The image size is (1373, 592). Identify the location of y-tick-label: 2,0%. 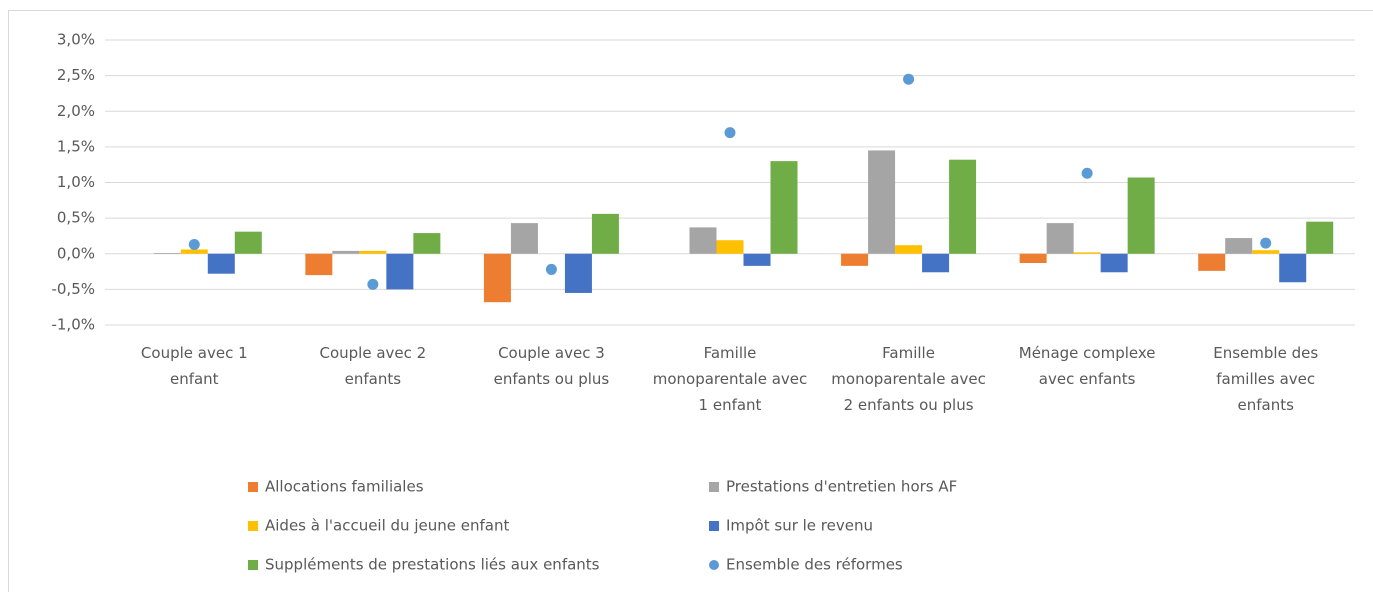
(76, 111).